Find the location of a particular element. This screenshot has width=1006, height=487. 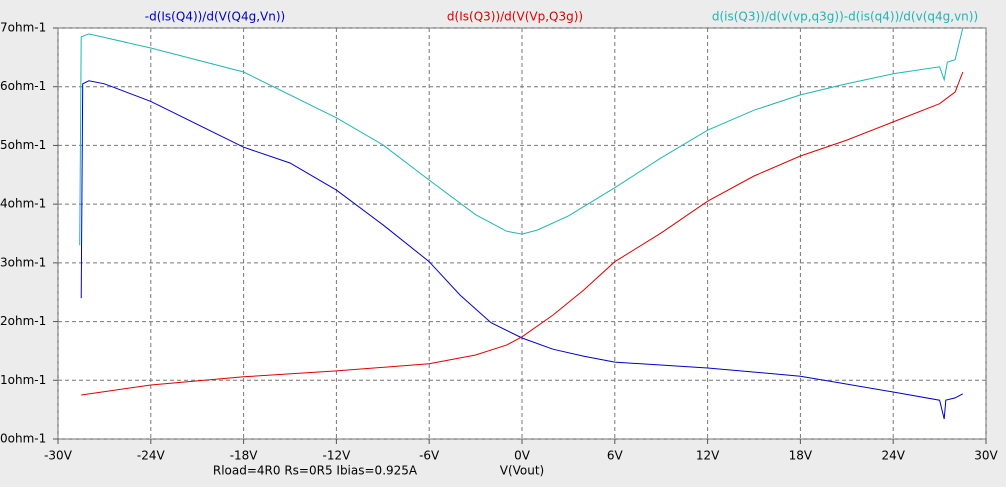

y-tick-label: 4ohm-1 is located at coordinates (23, 204).